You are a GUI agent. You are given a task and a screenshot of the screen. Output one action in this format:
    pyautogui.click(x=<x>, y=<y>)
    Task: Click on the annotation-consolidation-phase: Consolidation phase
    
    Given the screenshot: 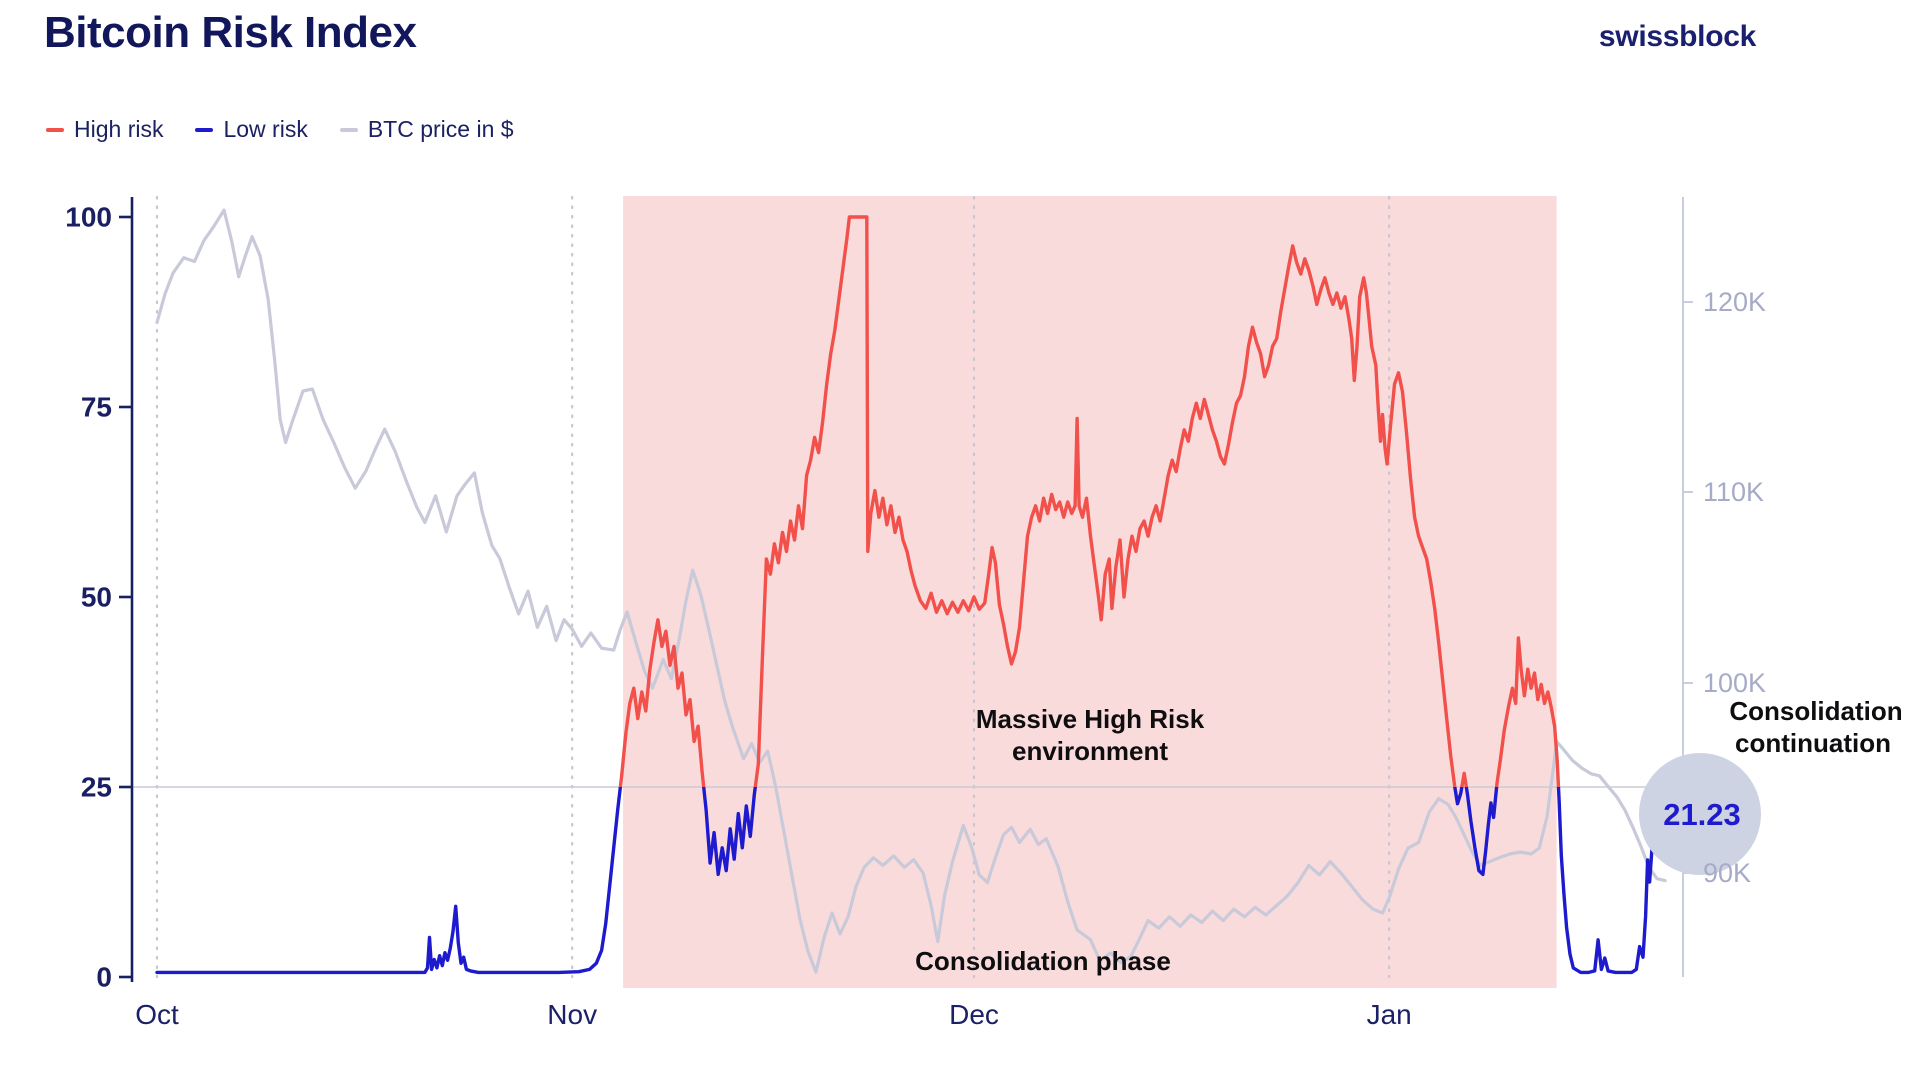 What is the action you would take?
    pyautogui.click(x=1043, y=961)
    